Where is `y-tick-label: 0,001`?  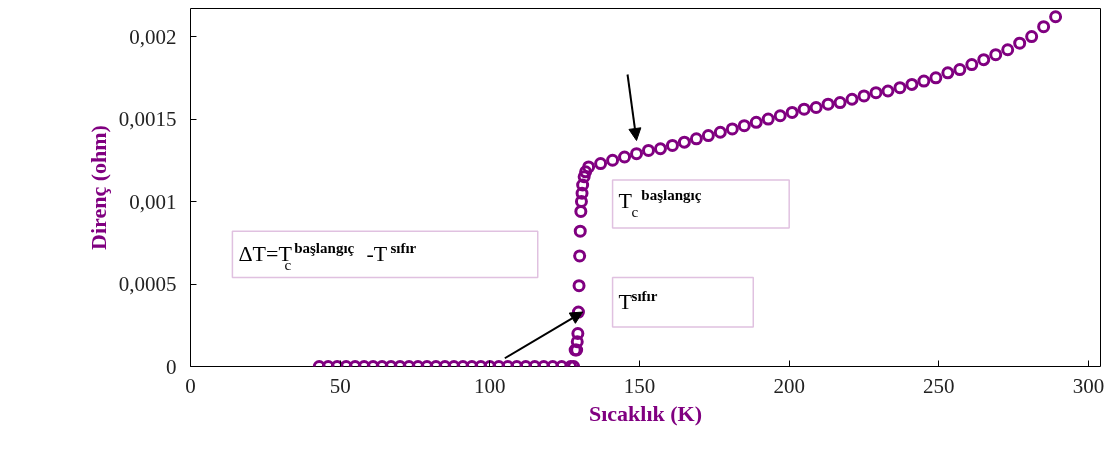
y-tick-label: 0,001 is located at coordinates (153, 201).